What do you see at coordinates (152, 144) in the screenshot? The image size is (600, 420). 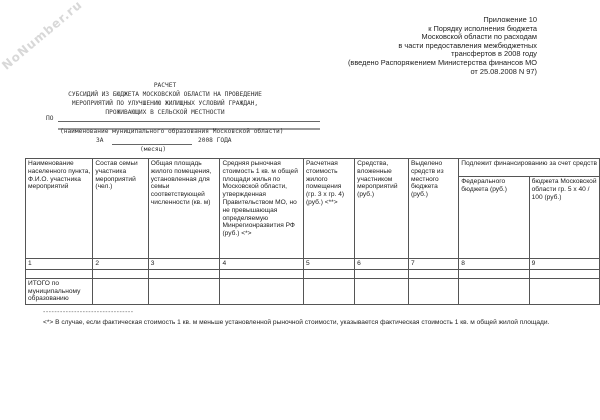 I see `month-field-line` at bounding box center [152, 144].